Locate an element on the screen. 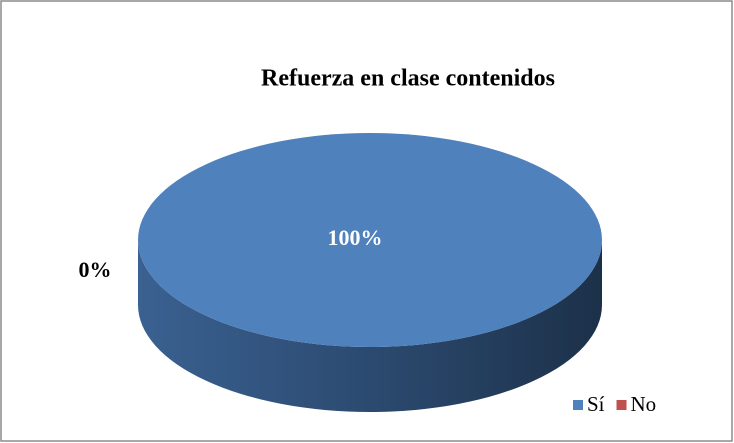 The width and height of the screenshot is (734, 443). legend-label: No is located at coordinates (644, 404).